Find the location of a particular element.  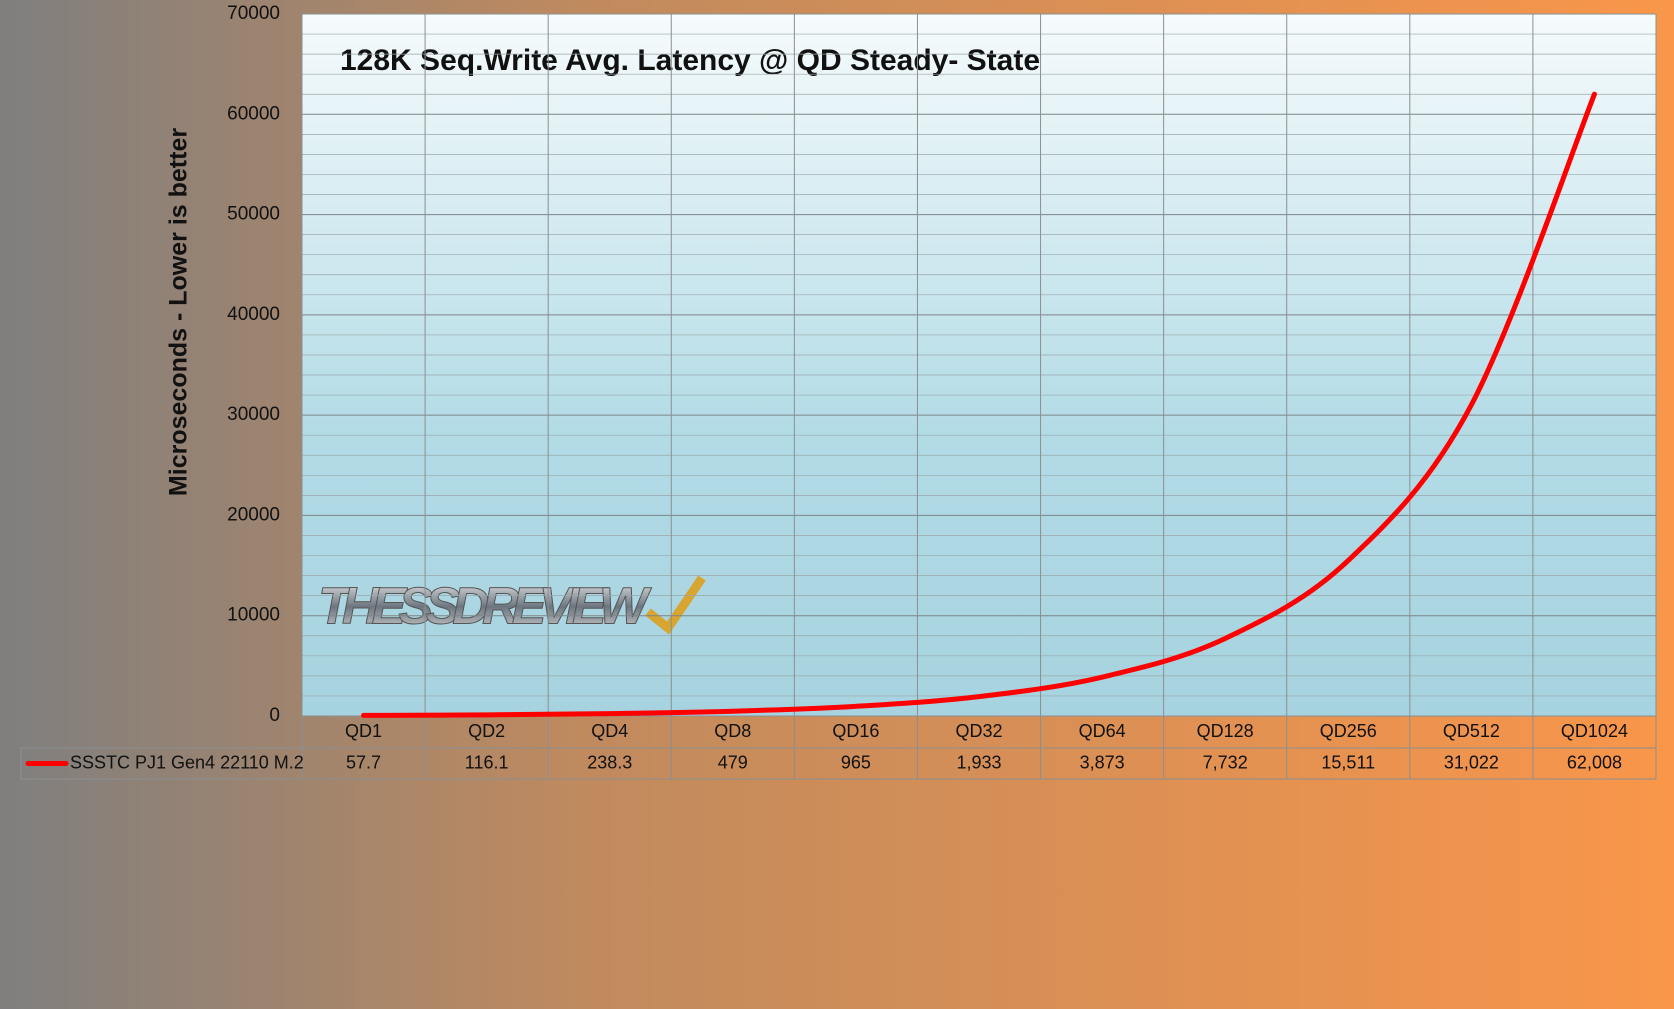

y-tick-label: 10000 is located at coordinates (253, 615).